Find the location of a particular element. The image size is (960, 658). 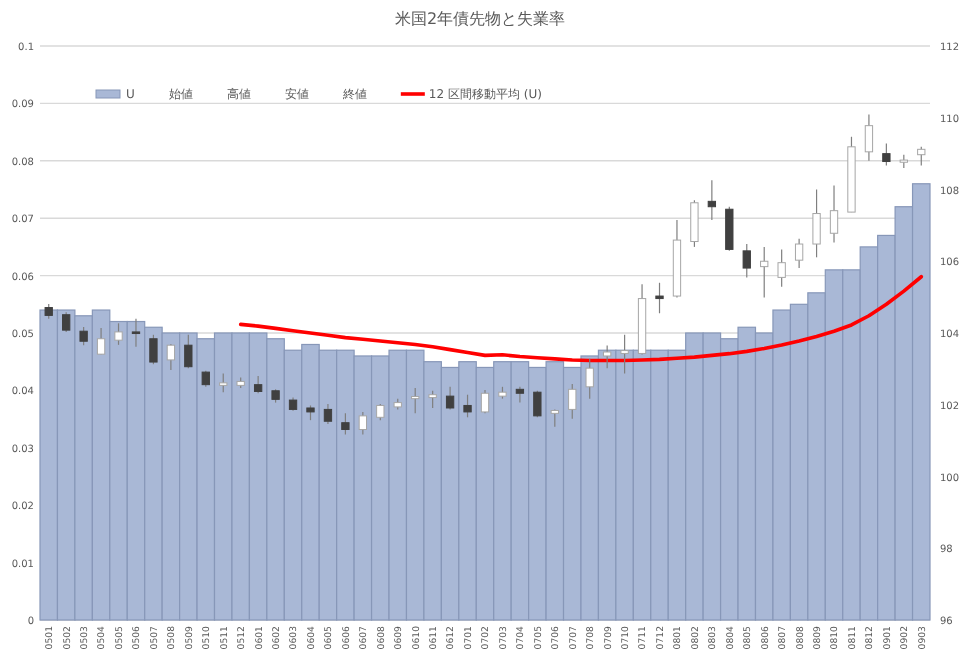

chart-title: 米国2年債先物と失業率 is located at coordinates (480, 19).